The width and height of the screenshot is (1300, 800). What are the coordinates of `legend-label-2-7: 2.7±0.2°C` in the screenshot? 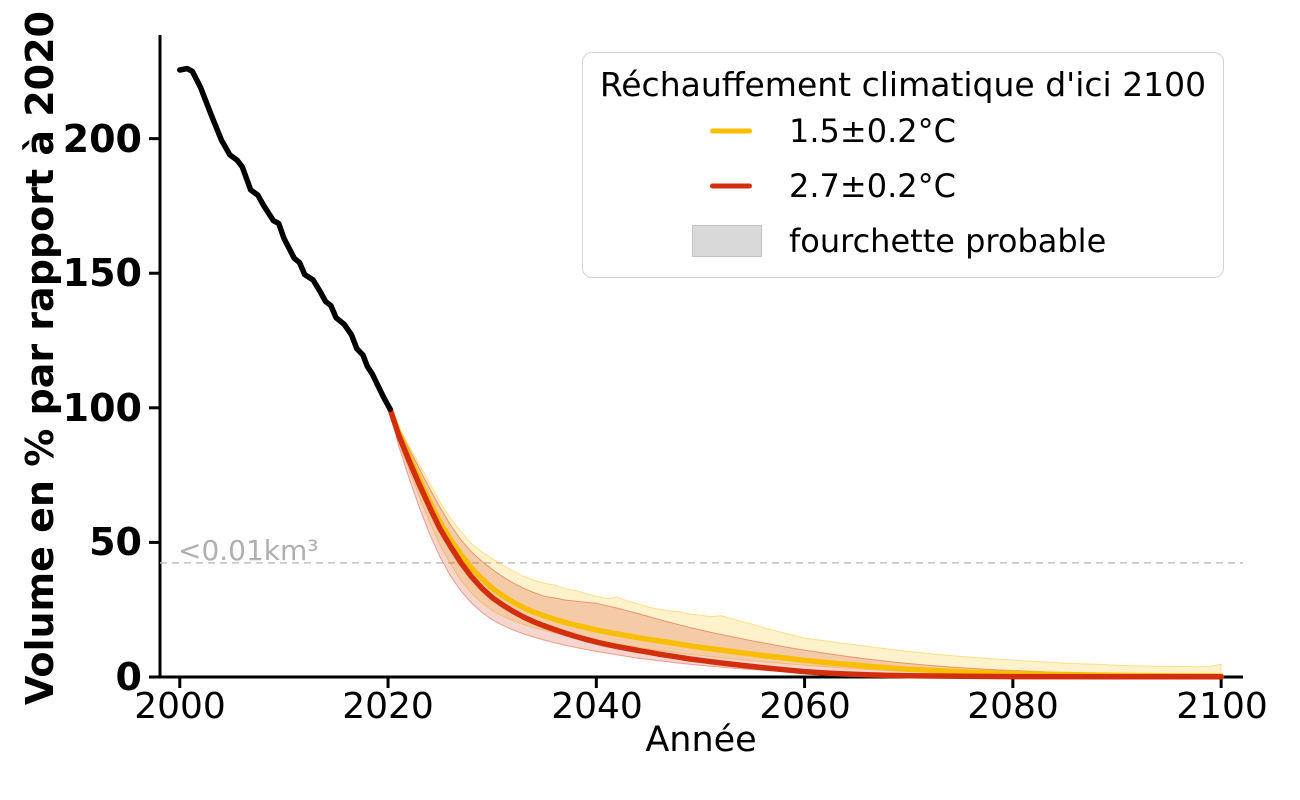 It's located at (872, 186).